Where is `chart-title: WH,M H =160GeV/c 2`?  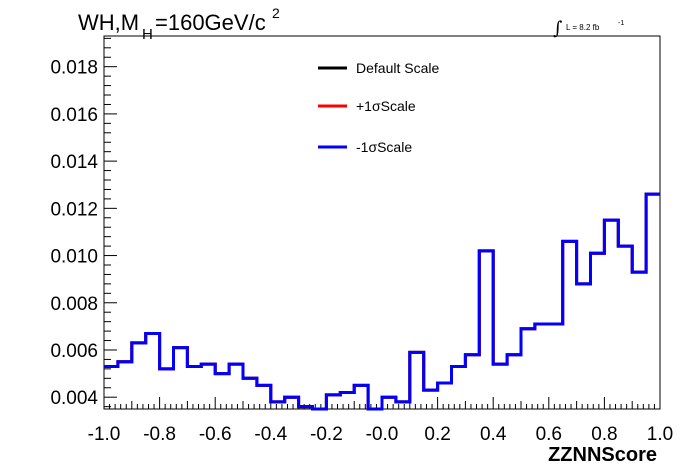 chart-title: WH,M H =160GeV/c 2 is located at coordinates (179, 24).